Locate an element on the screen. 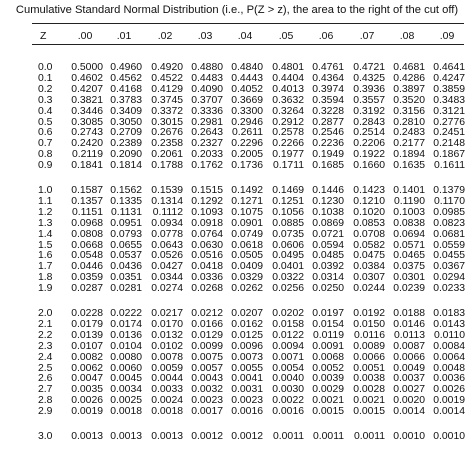 This screenshot has width=474, height=459. probability-cell: 0.0222 is located at coordinates (126, 313).